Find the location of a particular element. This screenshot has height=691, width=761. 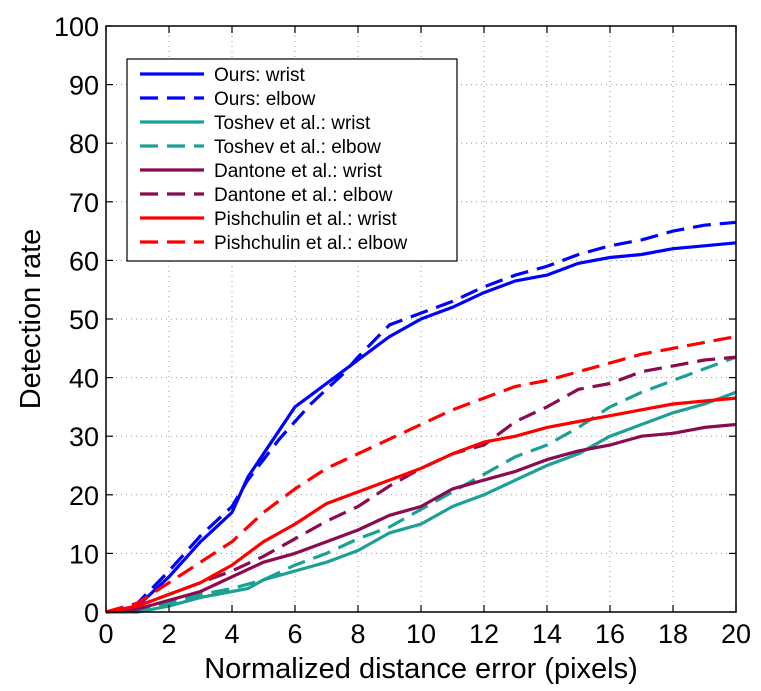

x-axis-label: Normalized distance error (pixels) is located at coordinates (421, 669).